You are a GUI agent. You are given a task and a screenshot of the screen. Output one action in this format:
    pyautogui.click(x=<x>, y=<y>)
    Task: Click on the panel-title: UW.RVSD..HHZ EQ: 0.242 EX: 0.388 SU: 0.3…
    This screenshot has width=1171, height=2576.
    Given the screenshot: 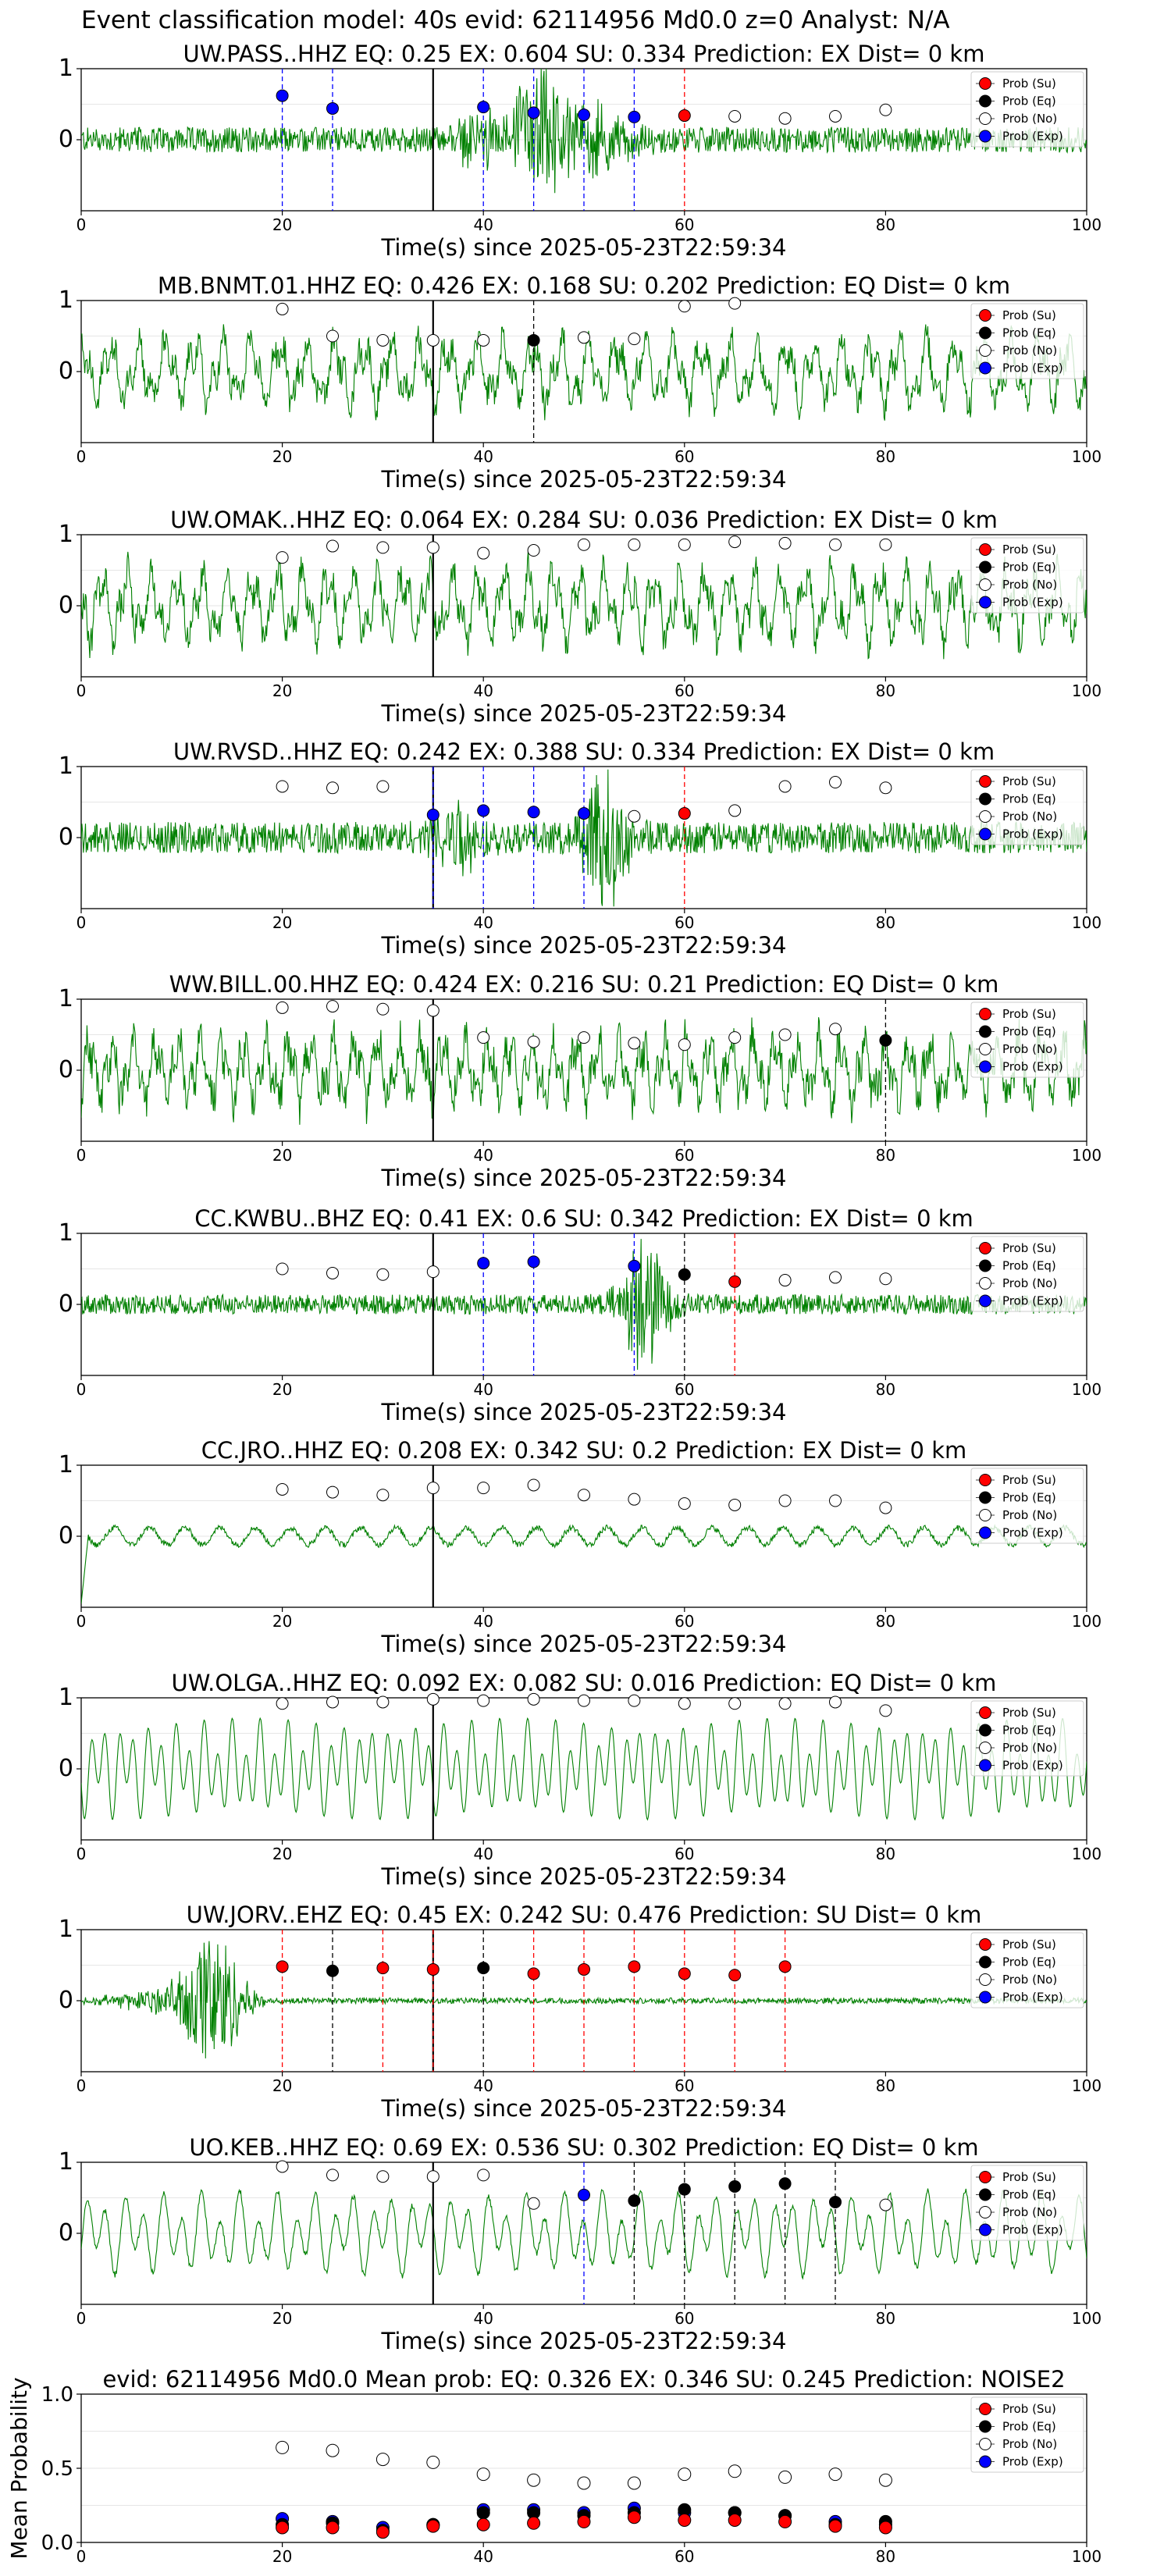 What is the action you would take?
    pyautogui.click(x=584, y=751)
    